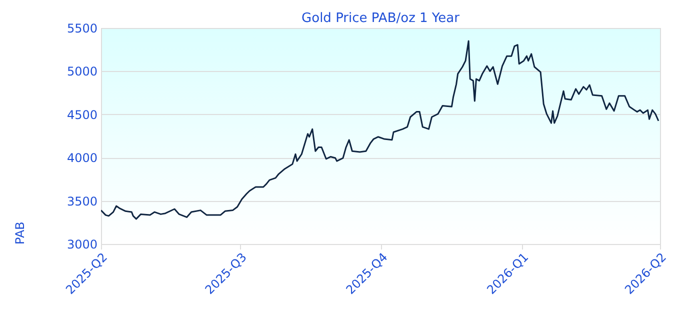 The width and height of the screenshot is (680, 320). I want to click on y-tick-label: 4500, so click(82, 115).